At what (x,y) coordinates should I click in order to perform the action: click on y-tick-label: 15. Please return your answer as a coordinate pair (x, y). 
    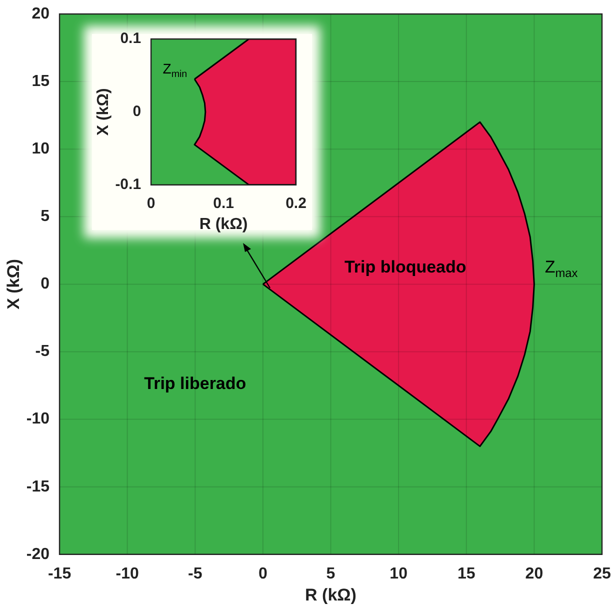
    Looking at the image, I should click on (41, 81).